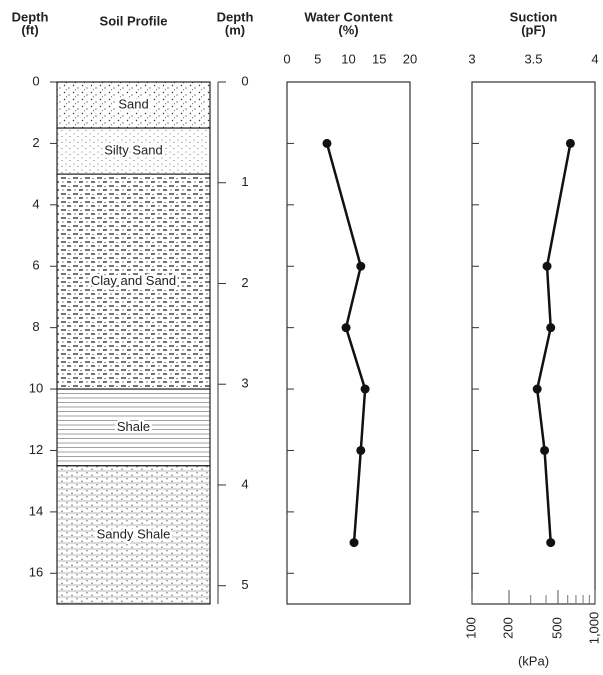 The width and height of the screenshot is (603, 675). I want to click on y2-tick-label: 3, so click(244, 383).